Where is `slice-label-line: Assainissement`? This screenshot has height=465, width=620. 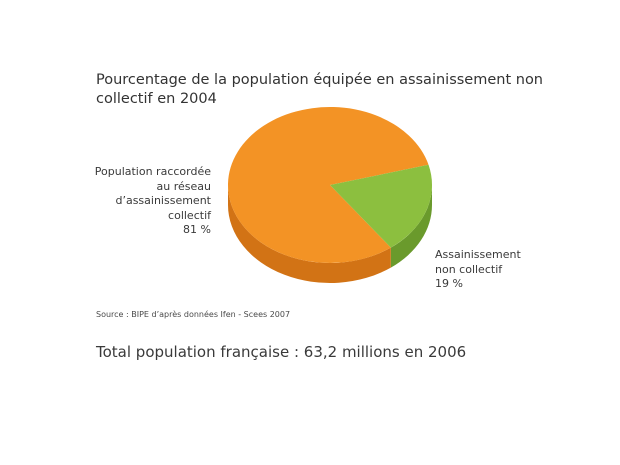
slice-label-line: Assainissement is located at coordinates (478, 254).